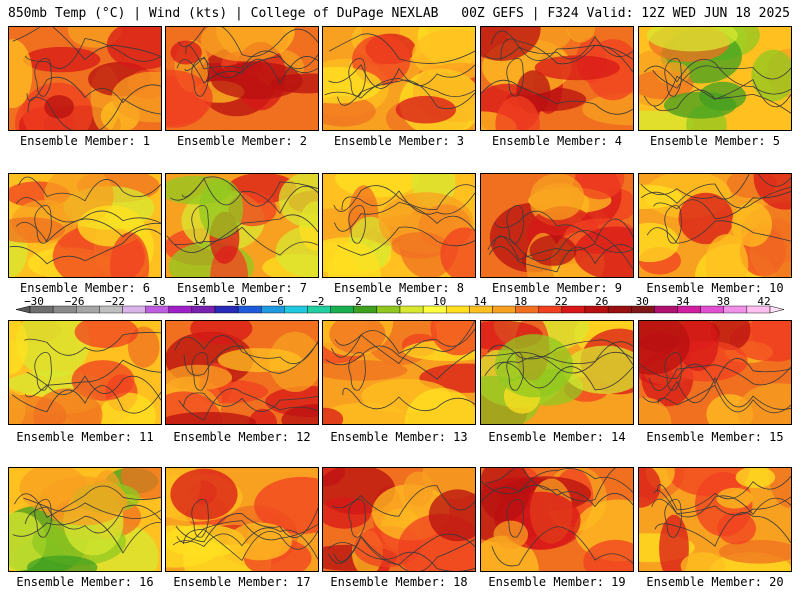  Describe the element at coordinates (561, 302) in the screenshot. I see `colorbar-tick-label: 22` at that location.